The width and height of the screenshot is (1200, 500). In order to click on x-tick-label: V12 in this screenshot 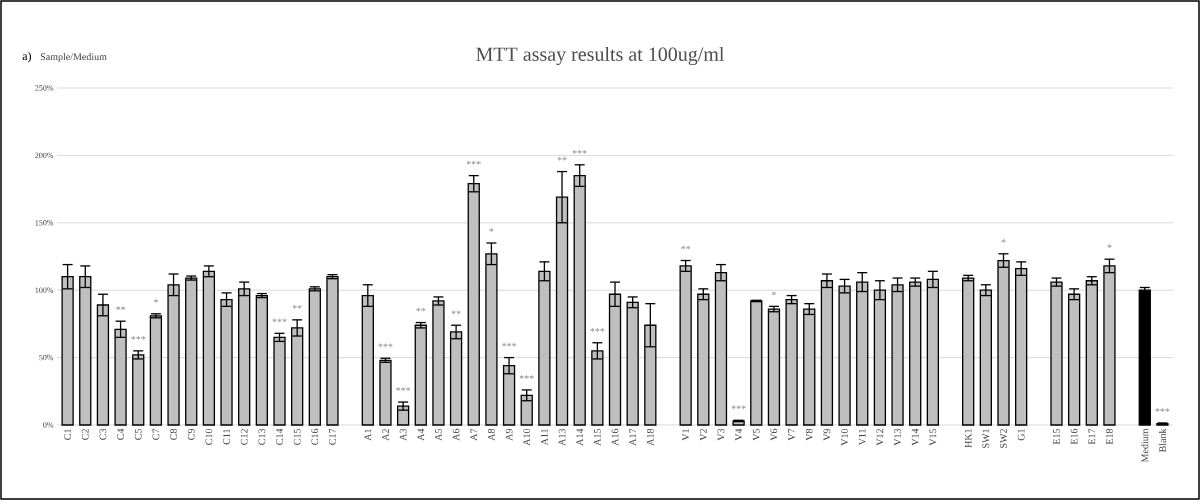, I will do `click(880, 437)`.